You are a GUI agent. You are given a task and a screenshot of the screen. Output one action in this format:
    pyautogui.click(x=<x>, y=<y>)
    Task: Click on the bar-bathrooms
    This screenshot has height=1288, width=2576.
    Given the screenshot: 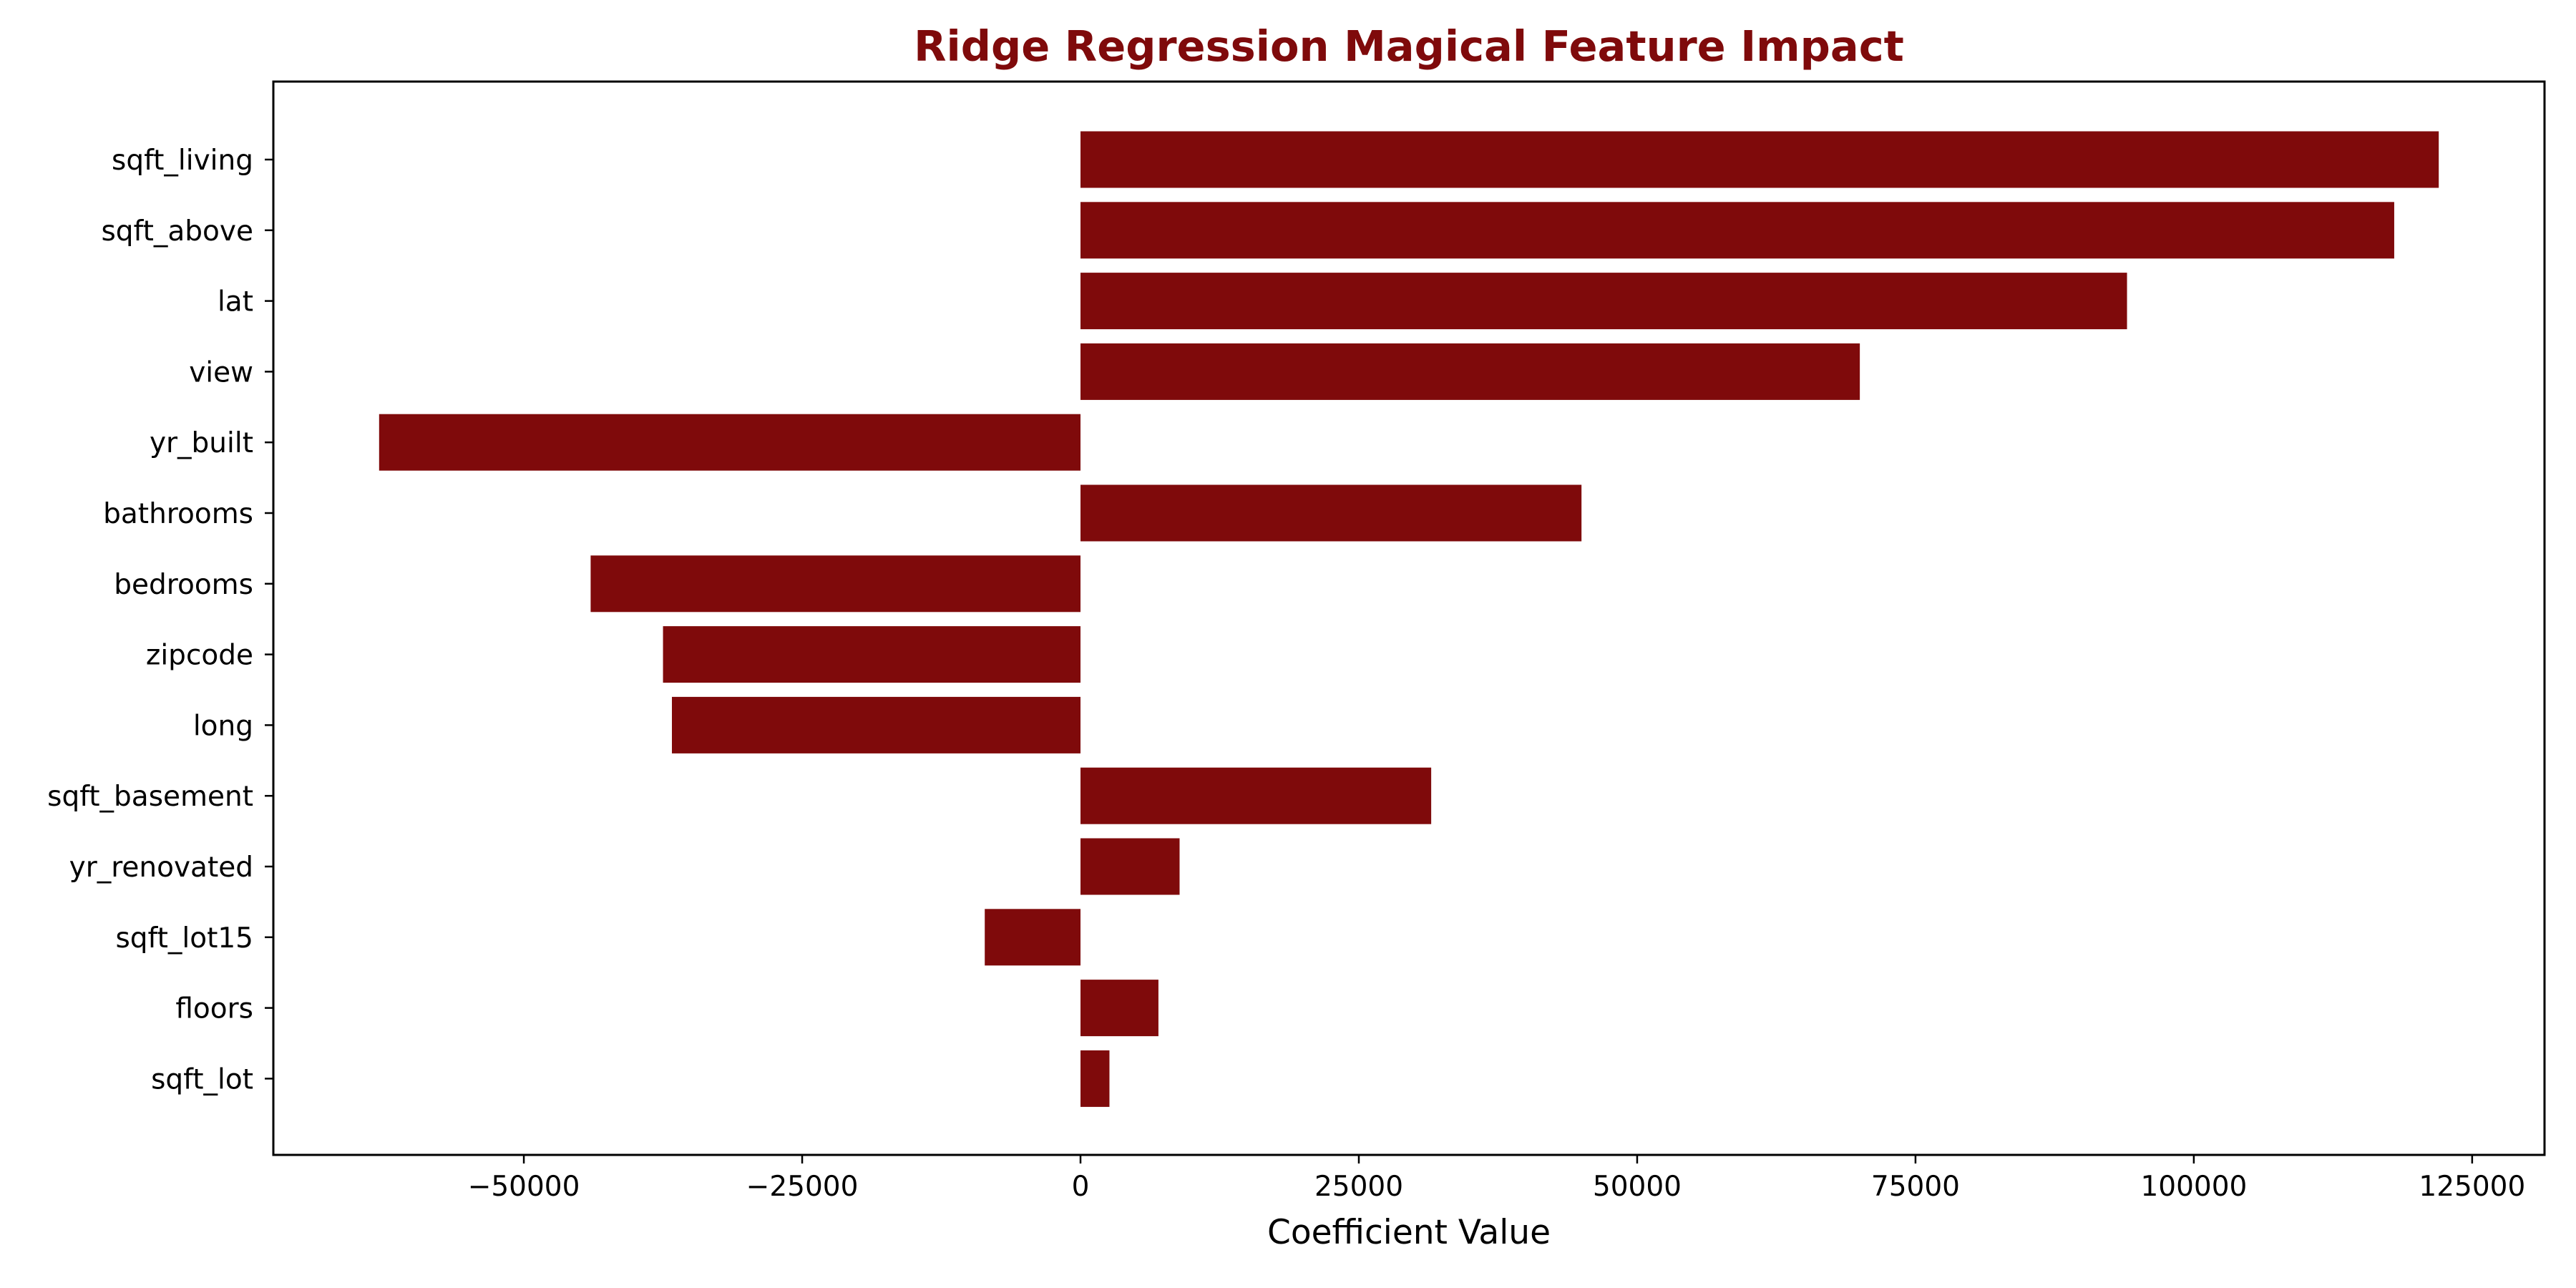 What is the action you would take?
    pyautogui.click(x=1331, y=513)
    